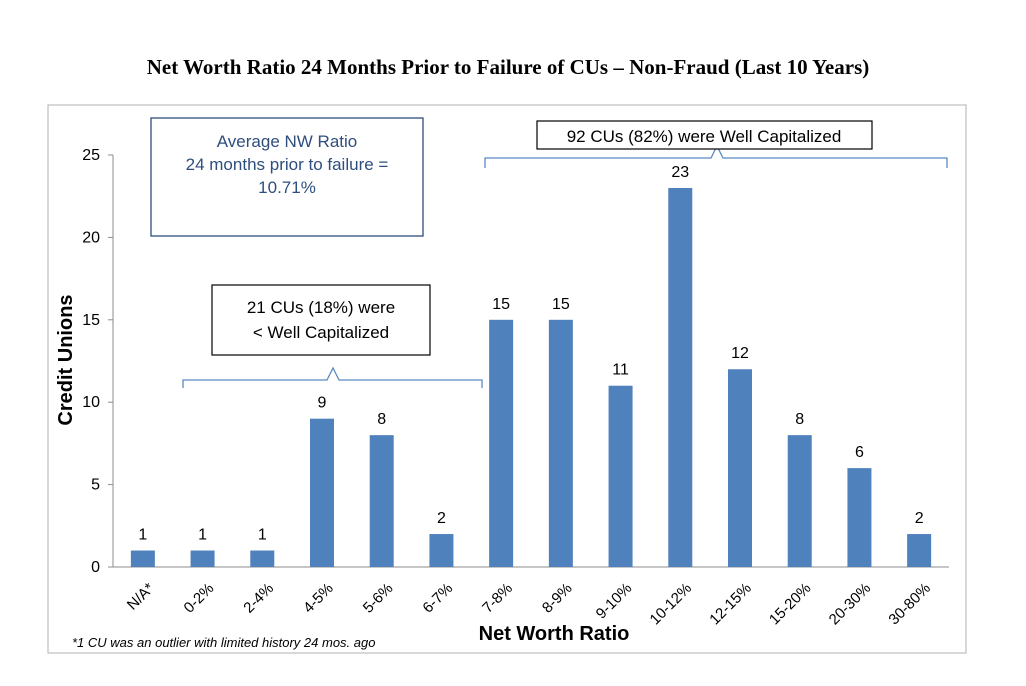  What do you see at coordinates (287, 141) in the screenshot?
I see `average-box-line-1: Average NW Ratio` at bounding box center [287, 141].